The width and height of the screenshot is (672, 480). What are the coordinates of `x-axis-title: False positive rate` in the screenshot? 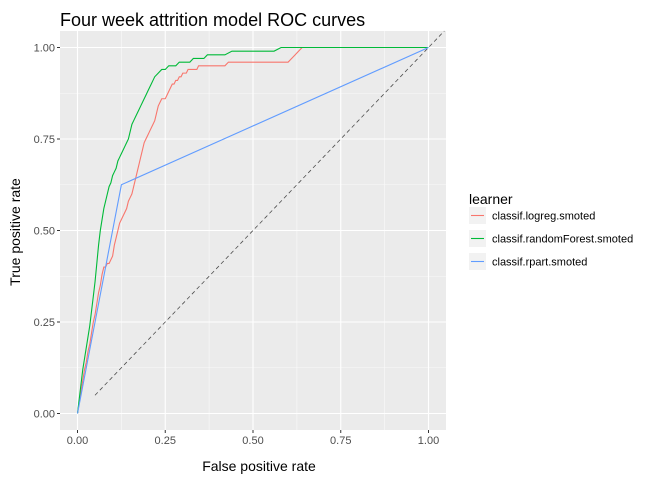 It's located at (259, 466).